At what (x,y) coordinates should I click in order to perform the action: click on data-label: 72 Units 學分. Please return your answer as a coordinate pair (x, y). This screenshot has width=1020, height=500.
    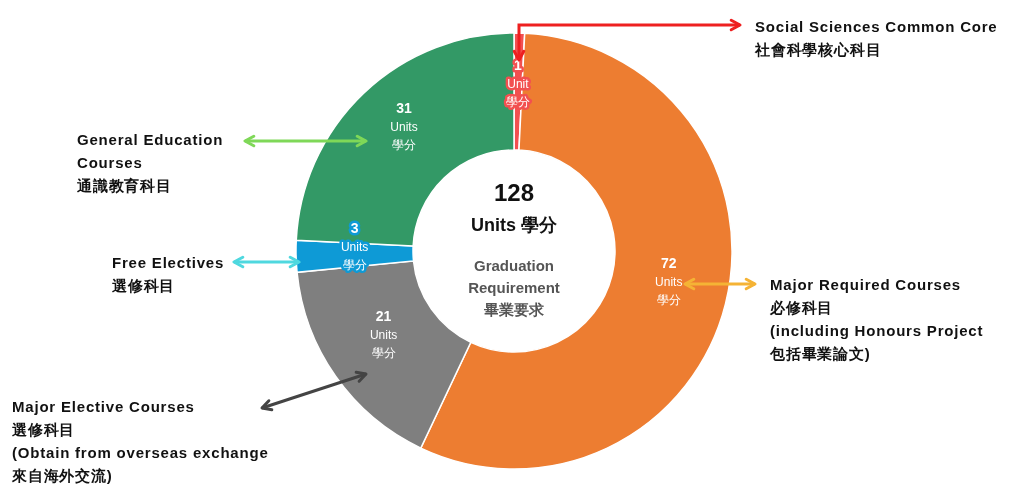
    Looking at the image, I should click on (669, 280).